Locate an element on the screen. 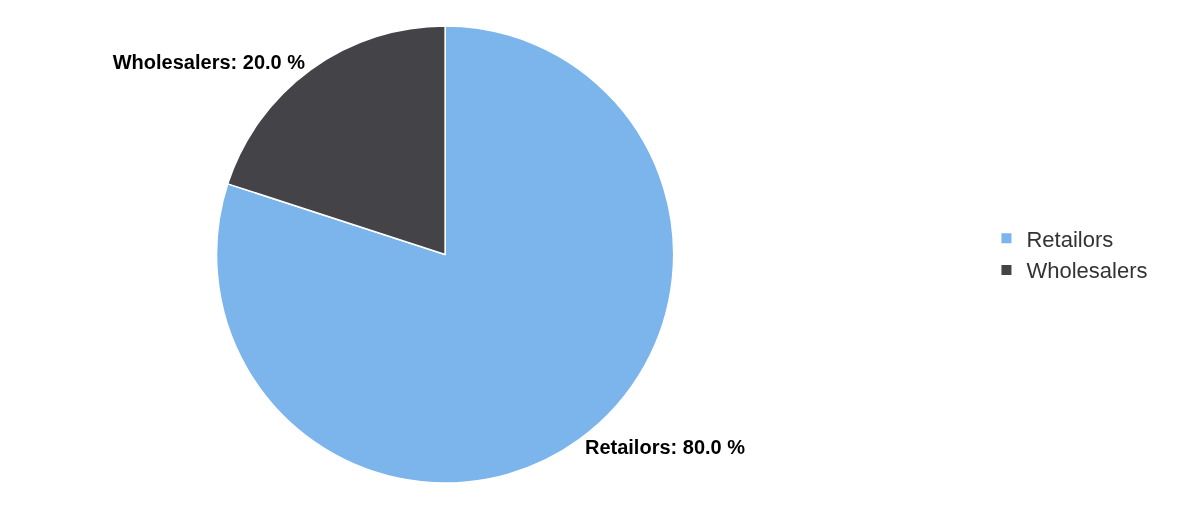  data-label: Retailors: 80.0 % is located at coordinates (665, 446).